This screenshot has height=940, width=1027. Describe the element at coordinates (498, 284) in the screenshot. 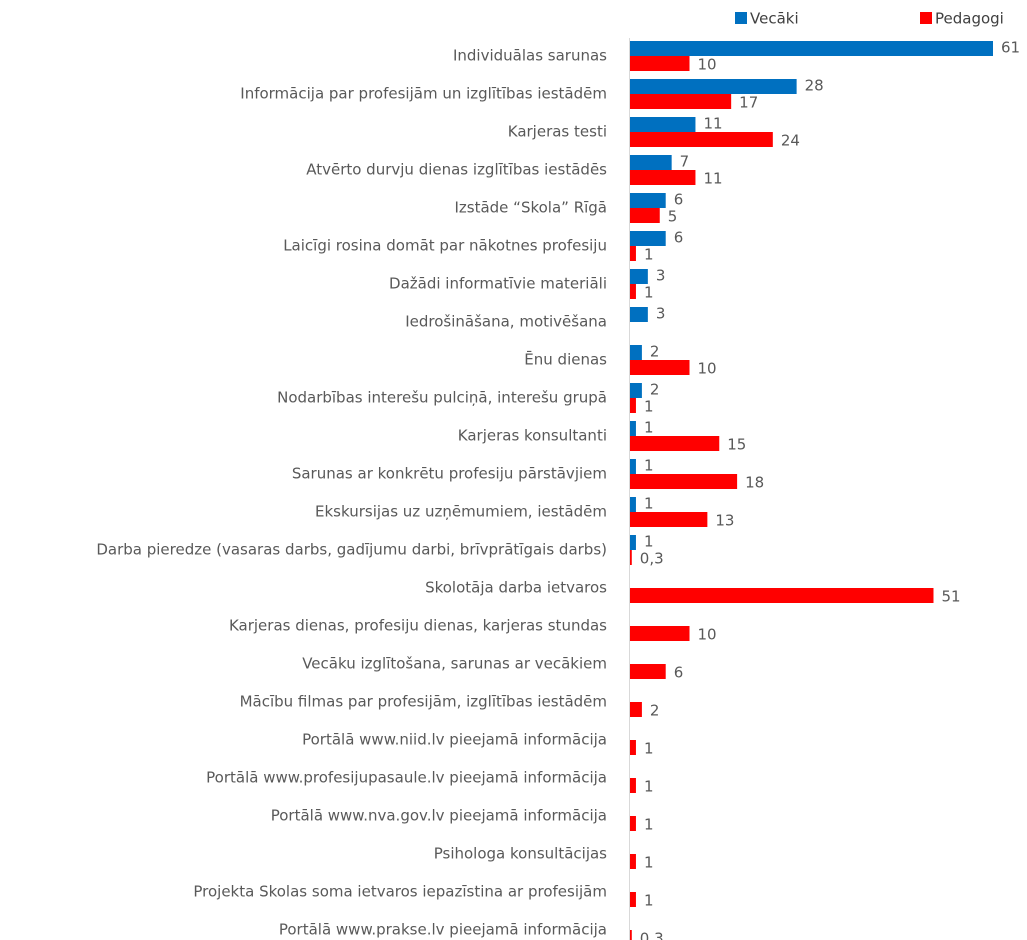

I see `category-label: Dažādi informatīvie materiāli` at that location.